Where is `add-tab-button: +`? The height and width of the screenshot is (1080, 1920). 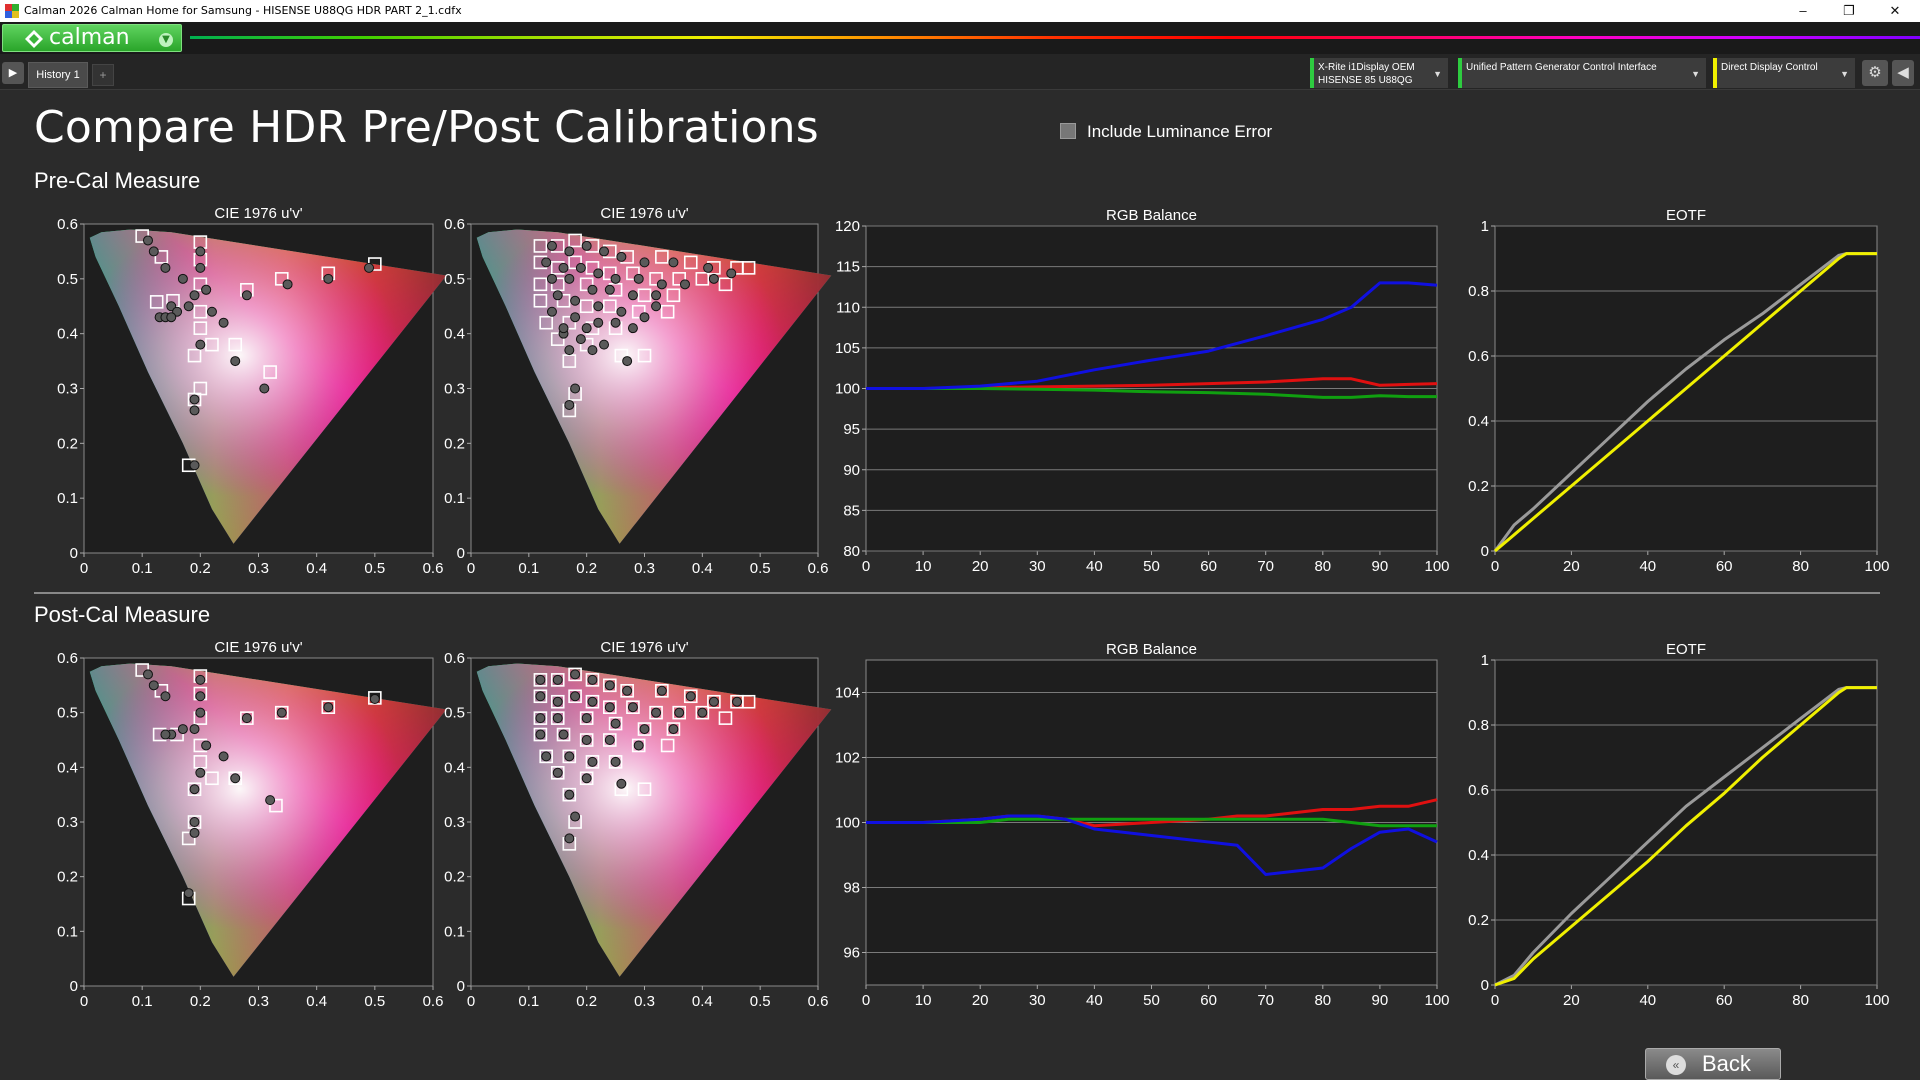
add-tab-button: + is located at coordinates (103, 75).